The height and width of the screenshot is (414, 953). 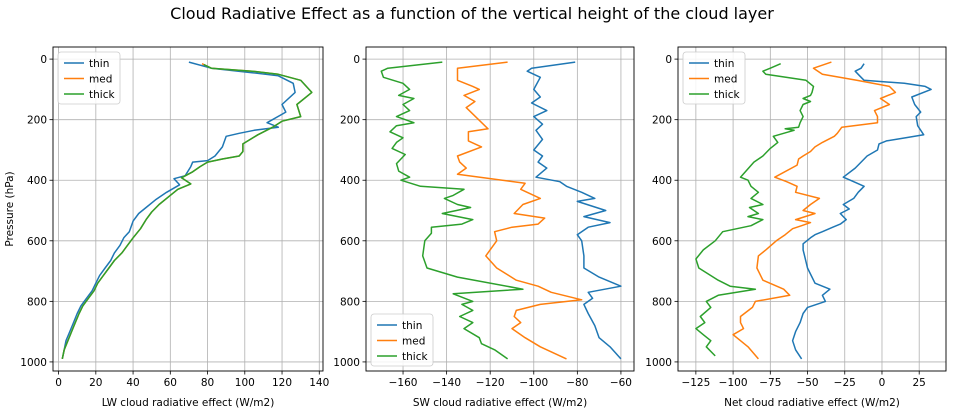 I want to click on x-axis-label: Net cloud radiative effect (W/m2), so click(x=812, y=403).